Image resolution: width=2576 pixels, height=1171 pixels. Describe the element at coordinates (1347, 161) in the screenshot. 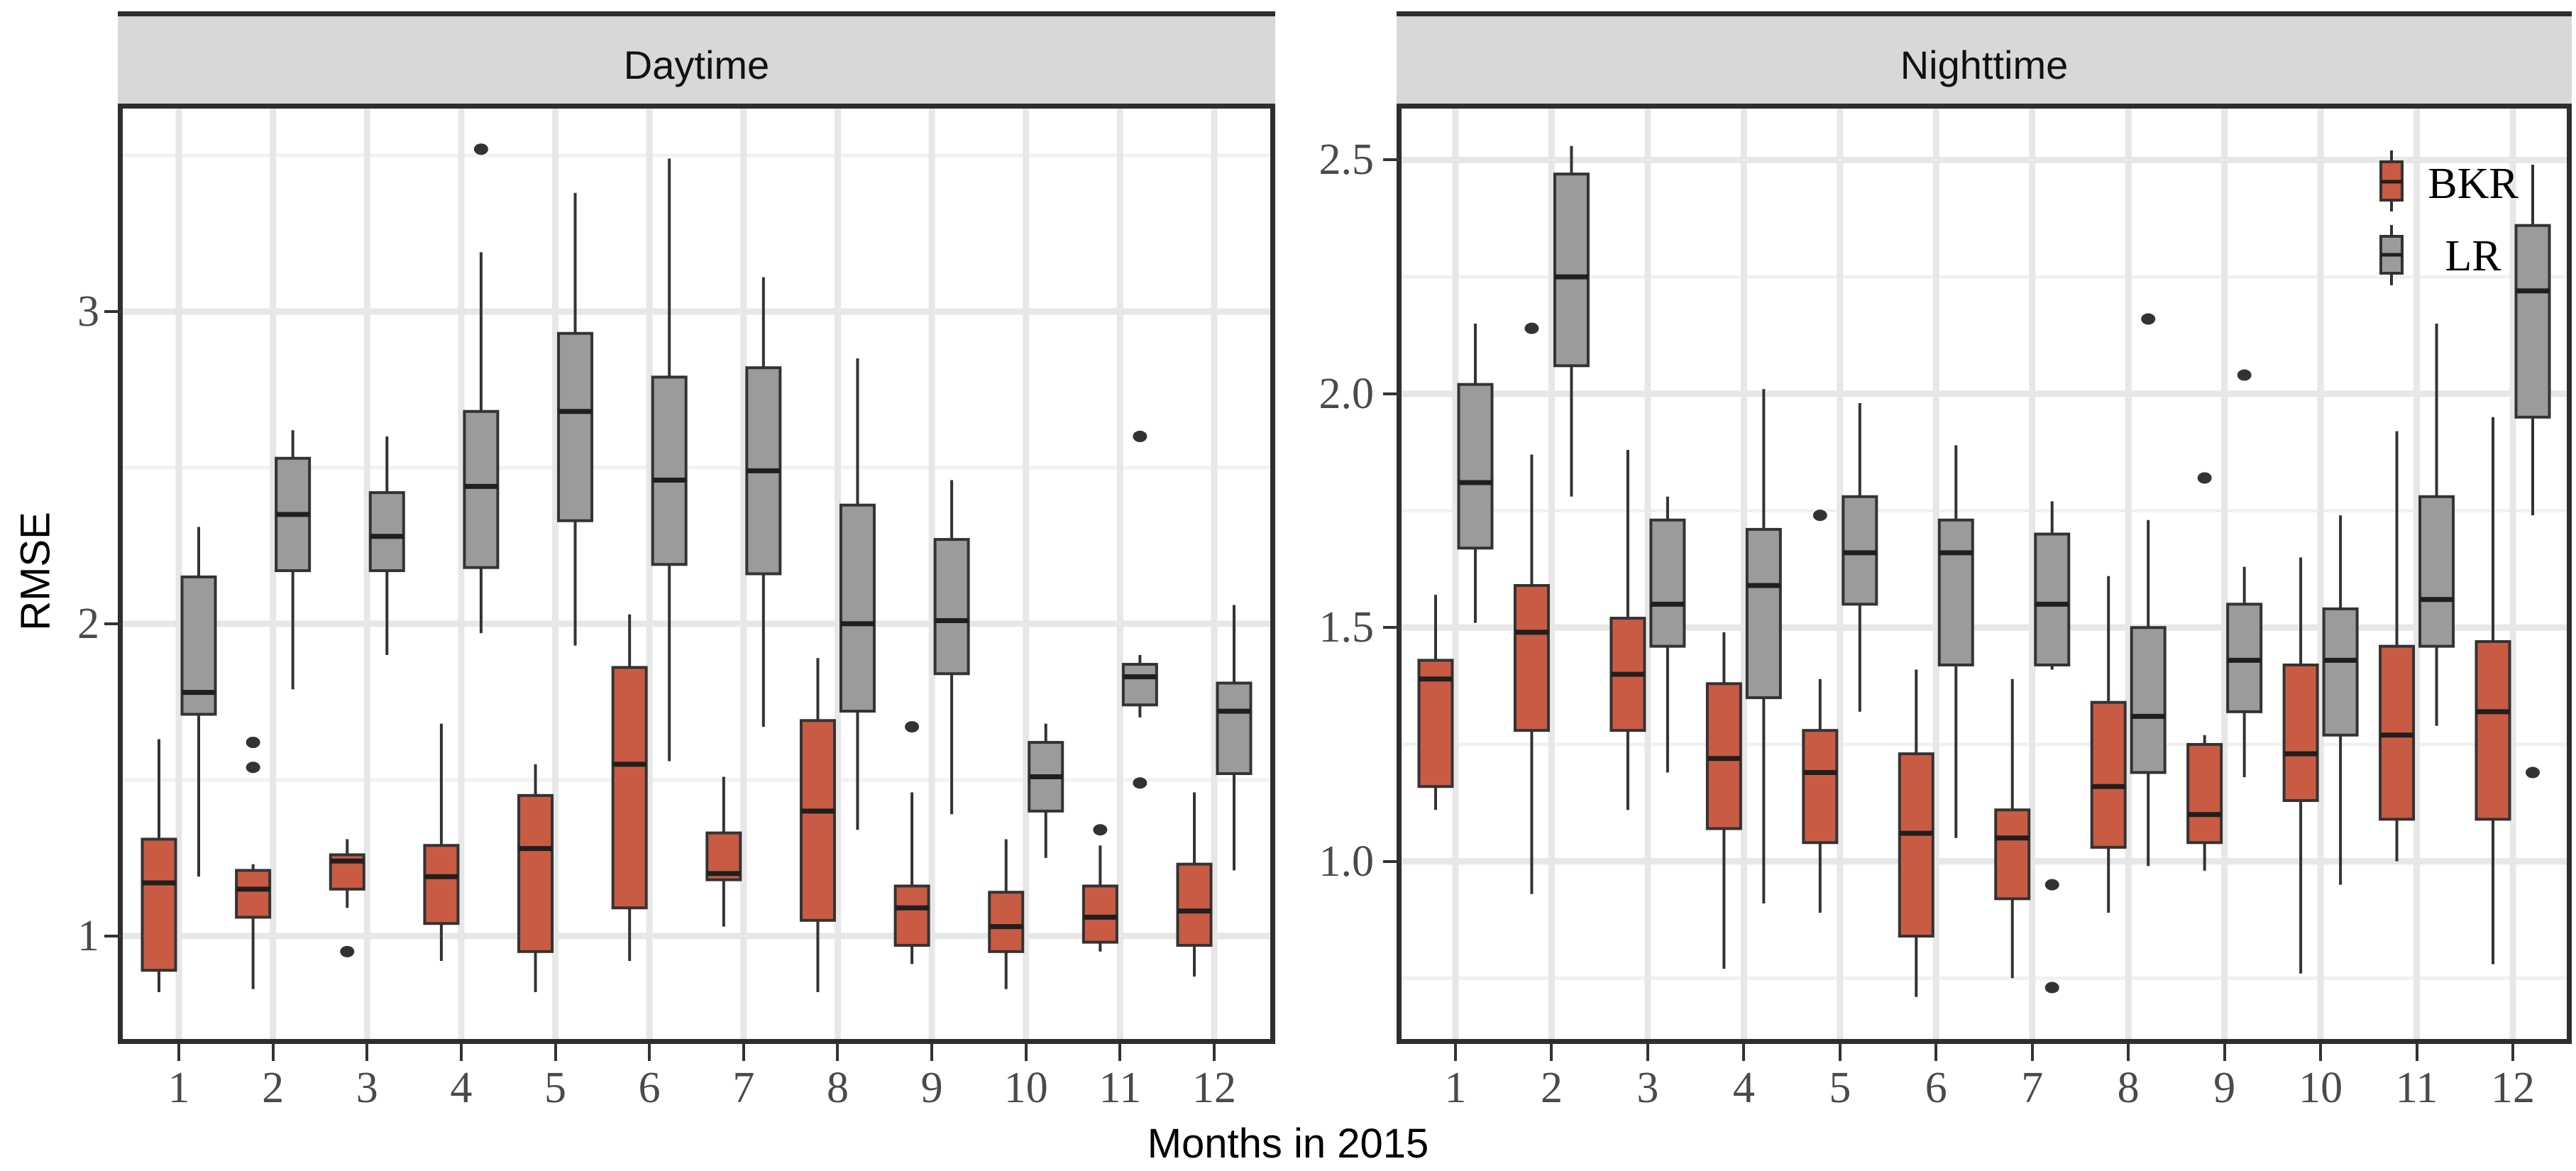

I see `y-tick-label: 2.5` at that location.